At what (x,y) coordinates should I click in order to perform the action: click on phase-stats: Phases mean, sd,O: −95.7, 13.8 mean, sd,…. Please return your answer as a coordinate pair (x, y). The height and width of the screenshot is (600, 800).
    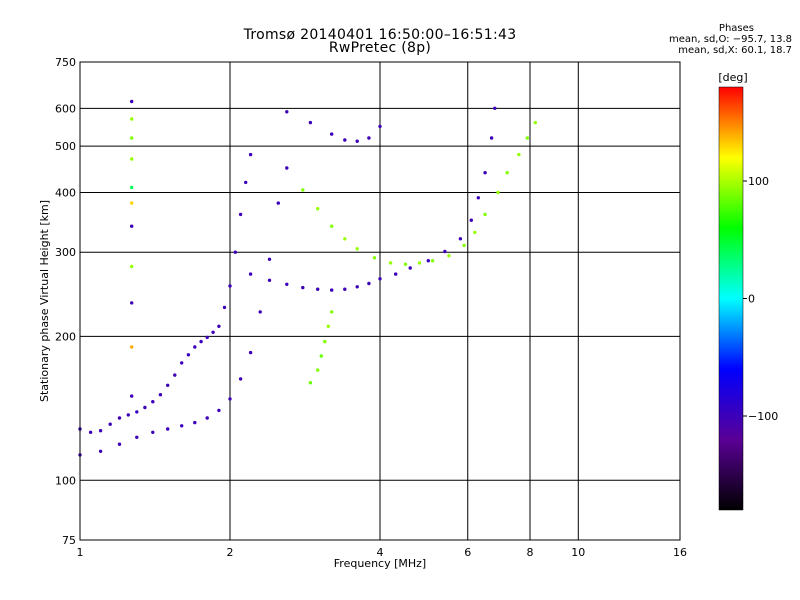
    Looking at the image, I should click on (692, 39).